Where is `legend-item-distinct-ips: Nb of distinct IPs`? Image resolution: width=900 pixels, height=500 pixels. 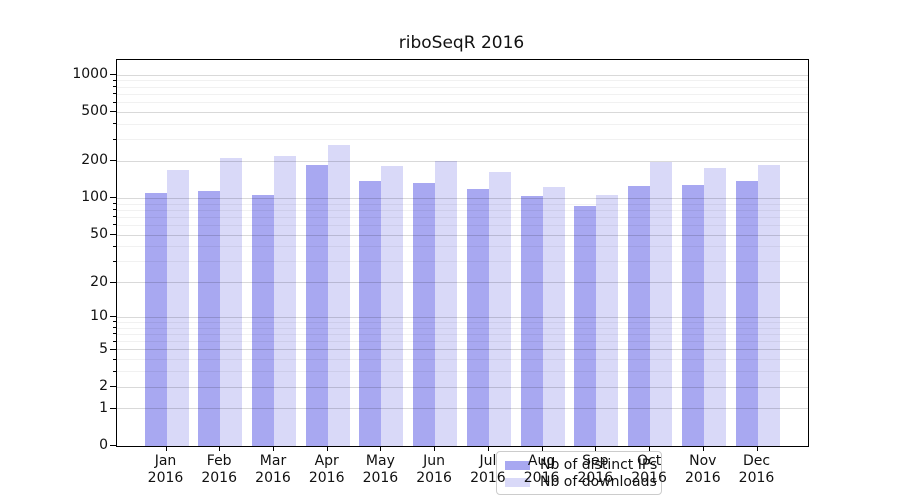
legend-item-distinct-ips: Nb of distinct IPs is located at coordinates (581, 465).